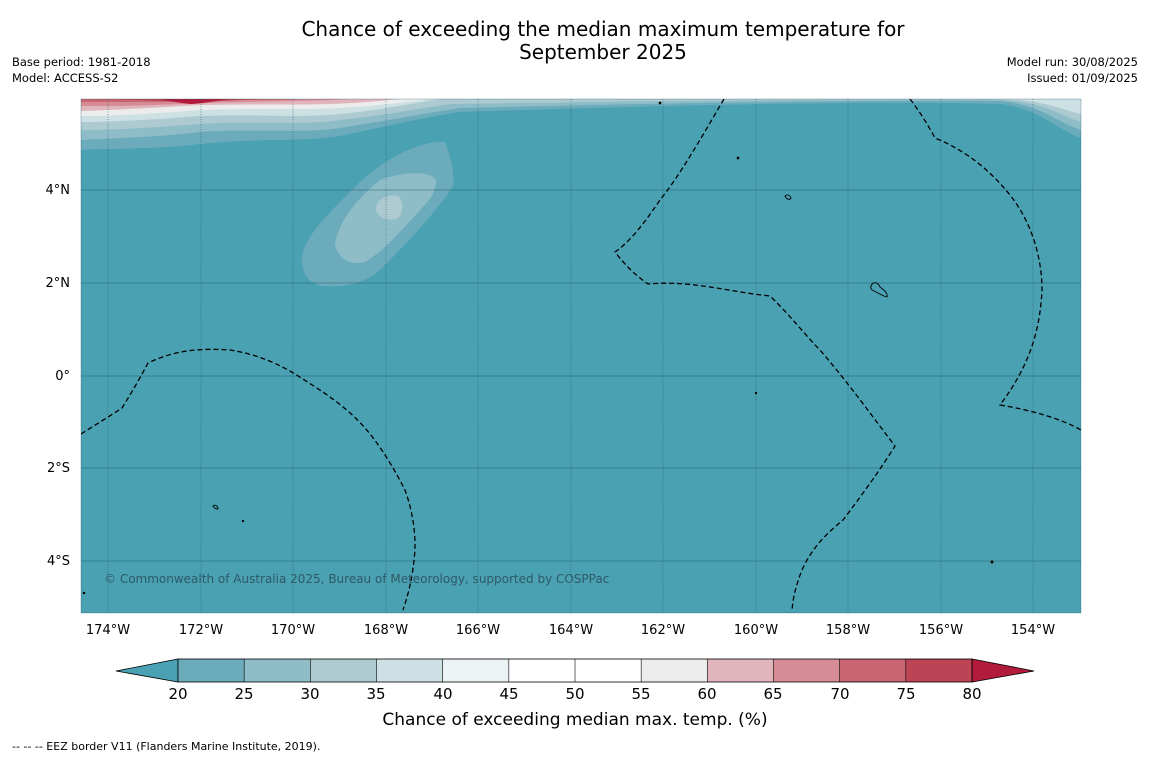 Image resolution: width=1150 pixels, height=758 pixels. I want to click on lon-label-170w: 170°W, so click(293, 630).